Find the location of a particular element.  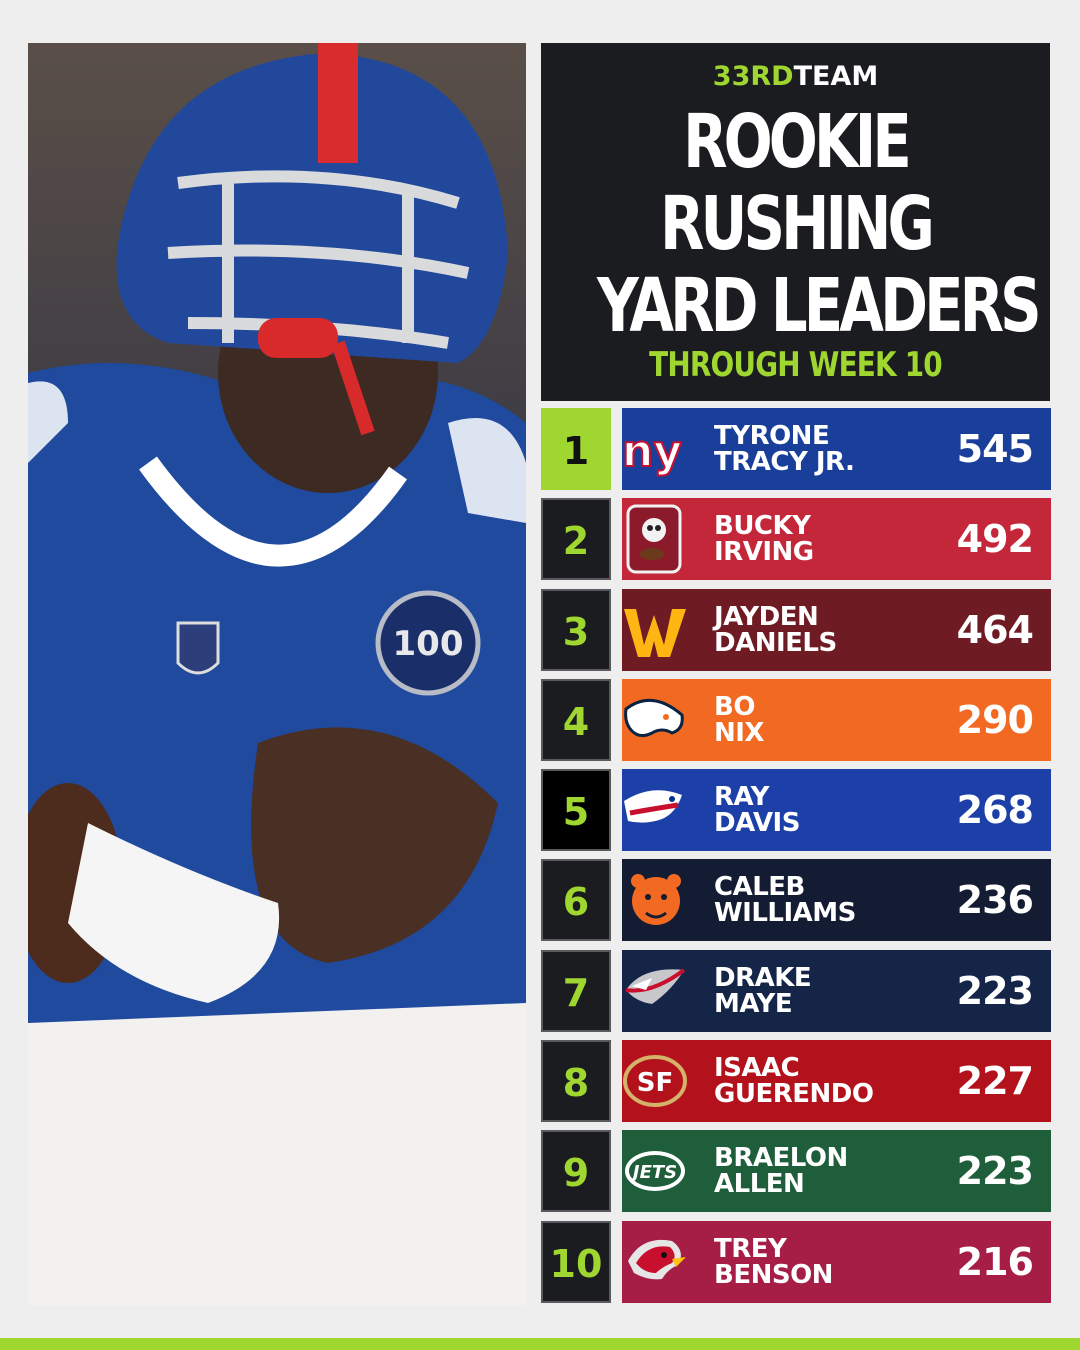

team-panel: BO NIX 290 is located at coordinates (836, 719).